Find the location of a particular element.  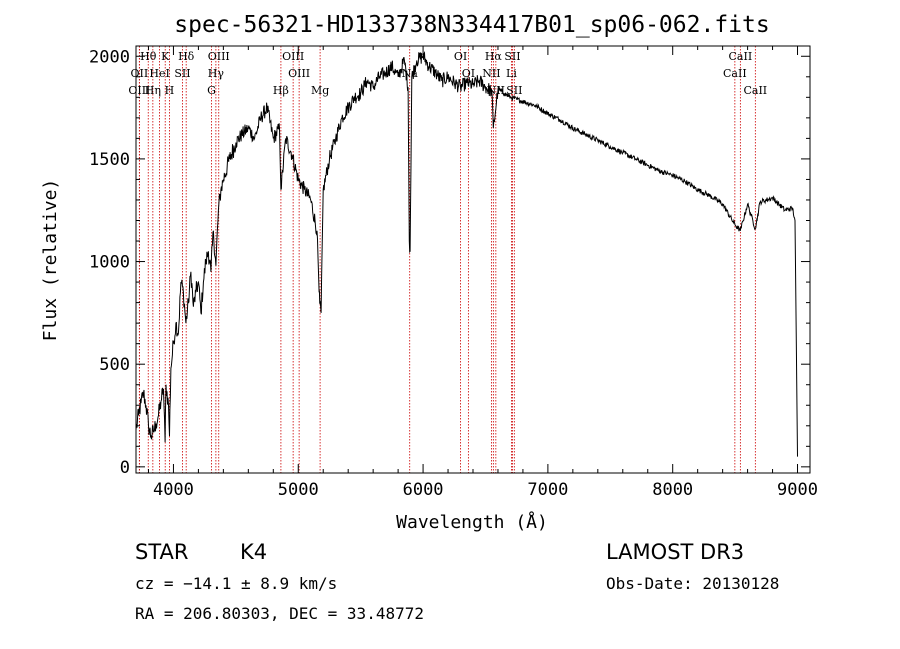

spectral-line-label: NII is located at coordinates (491, 73).